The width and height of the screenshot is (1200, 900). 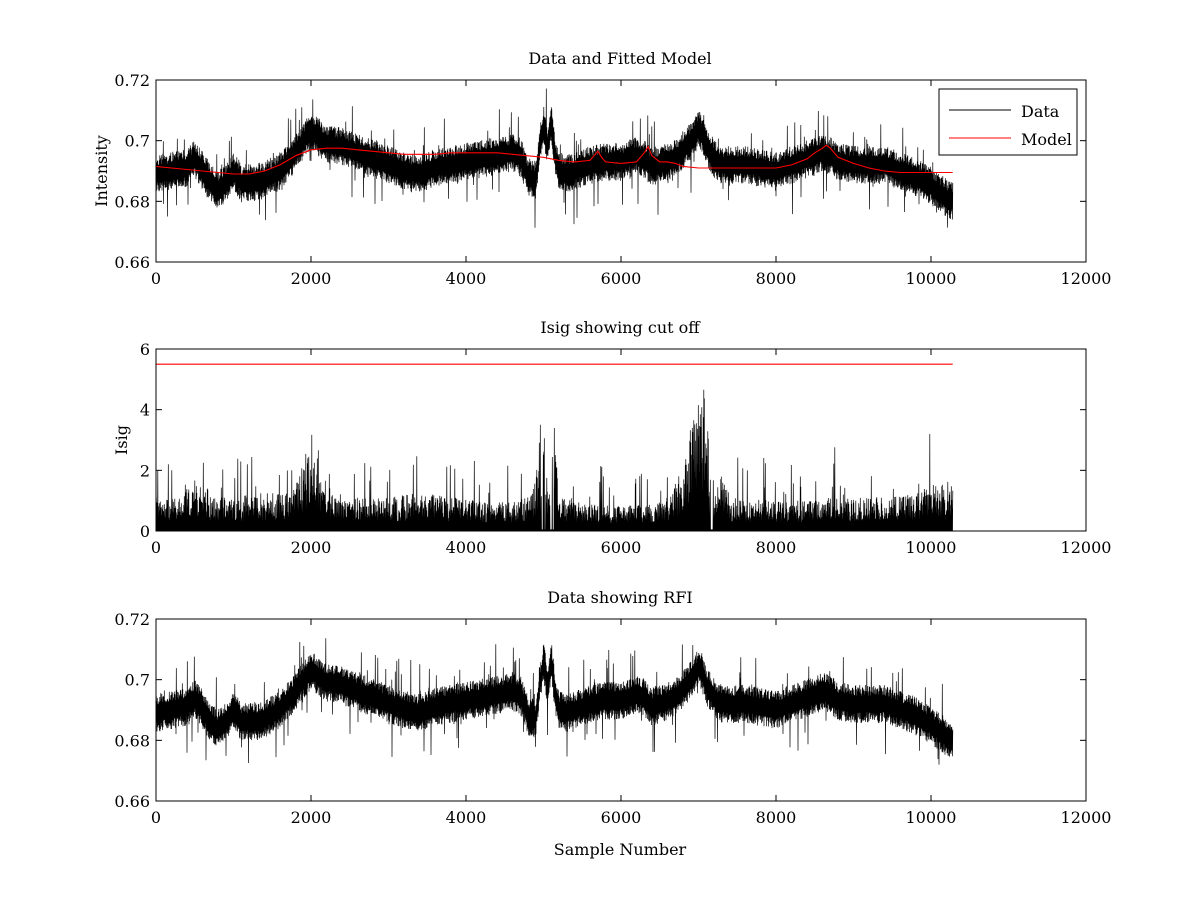 What do you see at coordinates (619, 597) in the screenshot?
I see `panel-3-title: Data showing RFI` at bounding box center [619, 597].